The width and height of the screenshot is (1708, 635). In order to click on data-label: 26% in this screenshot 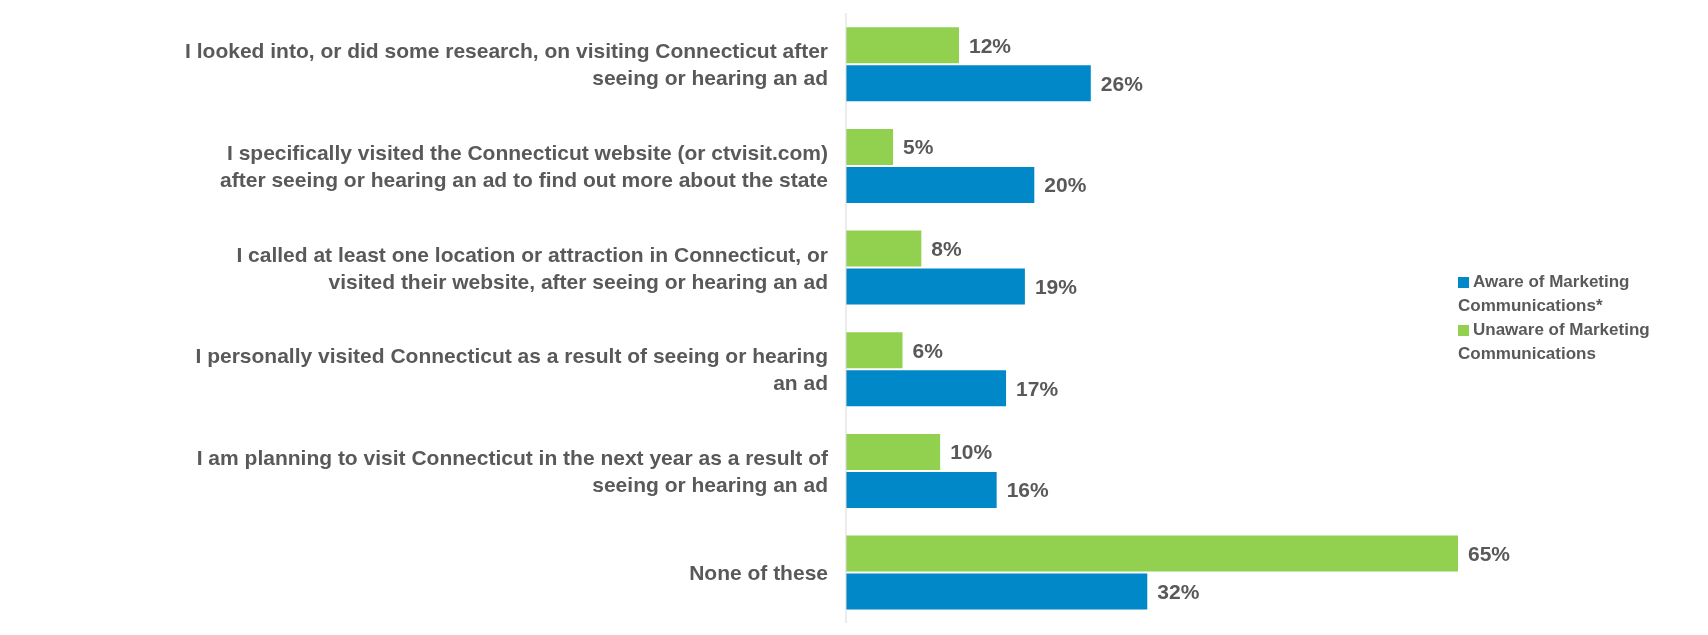, I will do `click(1122, 83)`.